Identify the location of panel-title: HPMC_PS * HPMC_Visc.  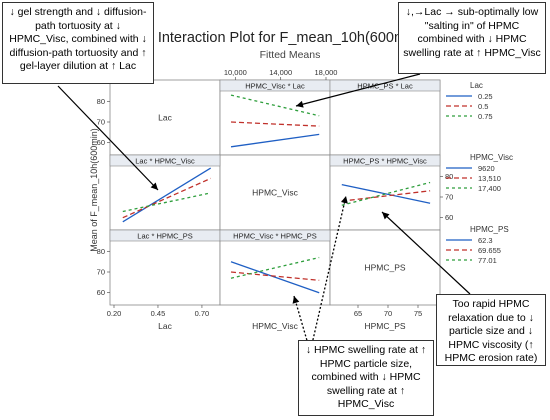
(385, 161).